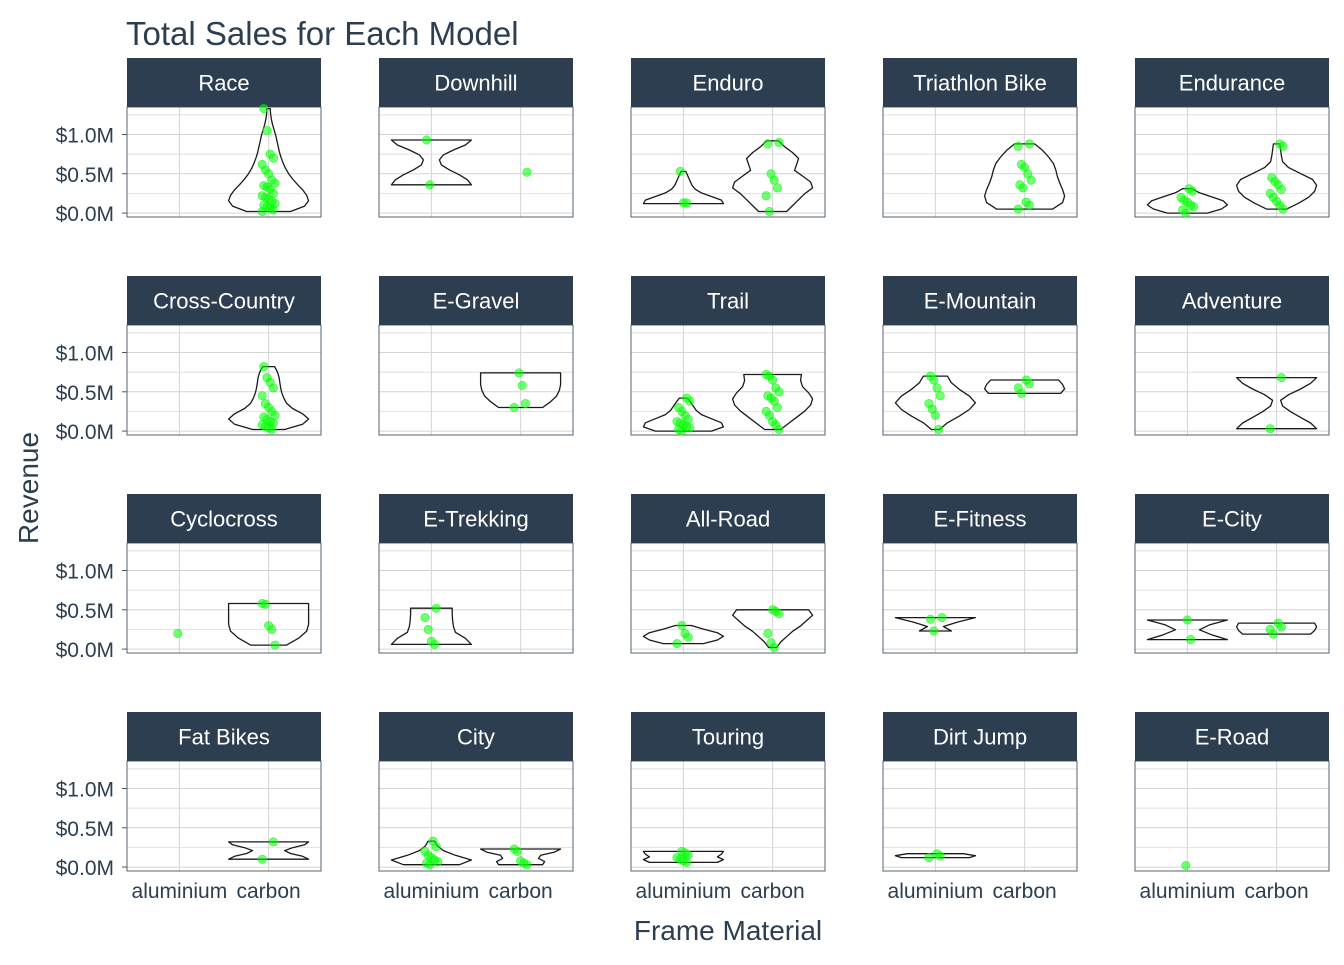  I want to click on facet-panel: Fat Bikes $0.0M $0.5M $1.0M aluminium carbon, so click(189, 807).